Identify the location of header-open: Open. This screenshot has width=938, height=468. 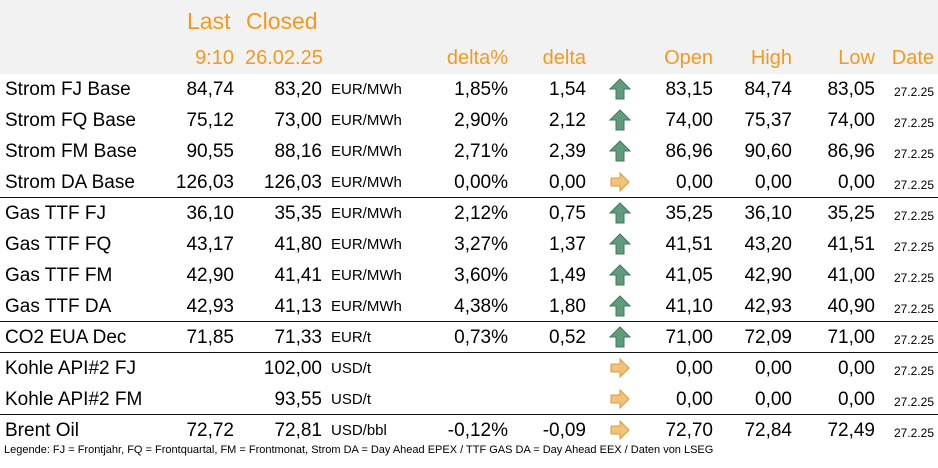
(688, 58).